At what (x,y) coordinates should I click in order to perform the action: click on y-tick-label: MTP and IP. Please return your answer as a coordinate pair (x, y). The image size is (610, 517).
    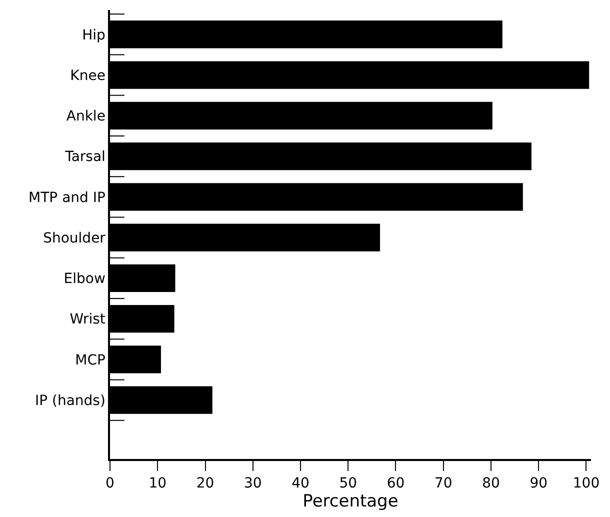
    Looking at the image, I should click on (67, 198).